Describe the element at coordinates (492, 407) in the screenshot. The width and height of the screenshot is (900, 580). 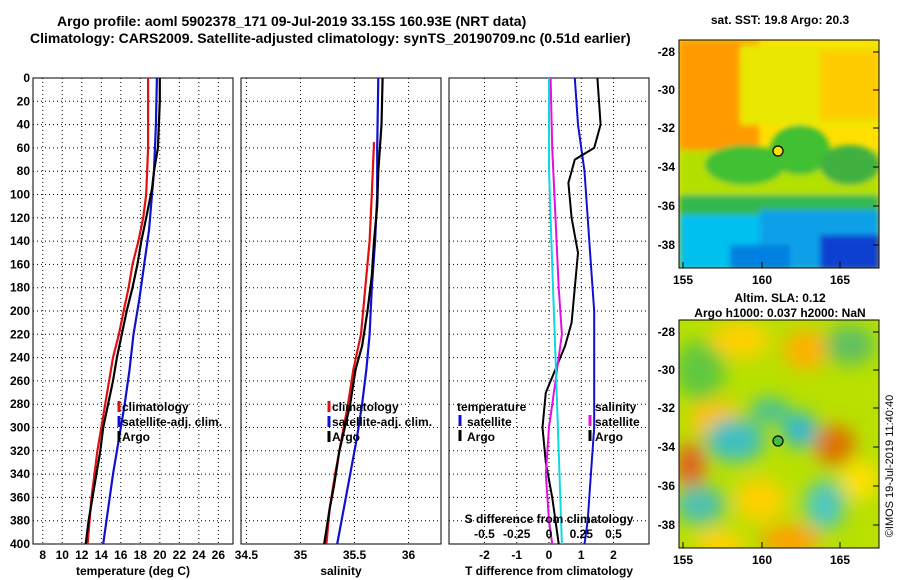
I see `legend-title-temperature: temperature` at that location.